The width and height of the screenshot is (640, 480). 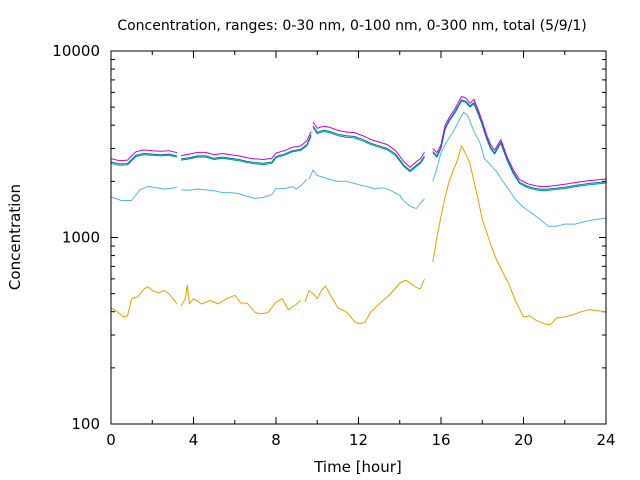 I want to click on x-tick-label: 24, so click(x=605, y=440).